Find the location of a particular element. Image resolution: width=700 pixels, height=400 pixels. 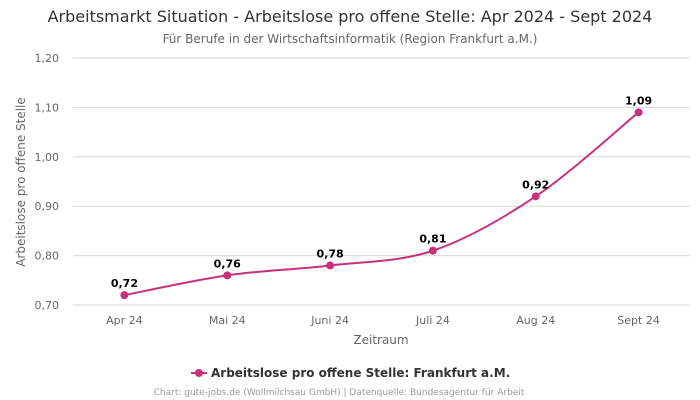

x-tick-label: Aug 24 is located at coordinates (535, 320).